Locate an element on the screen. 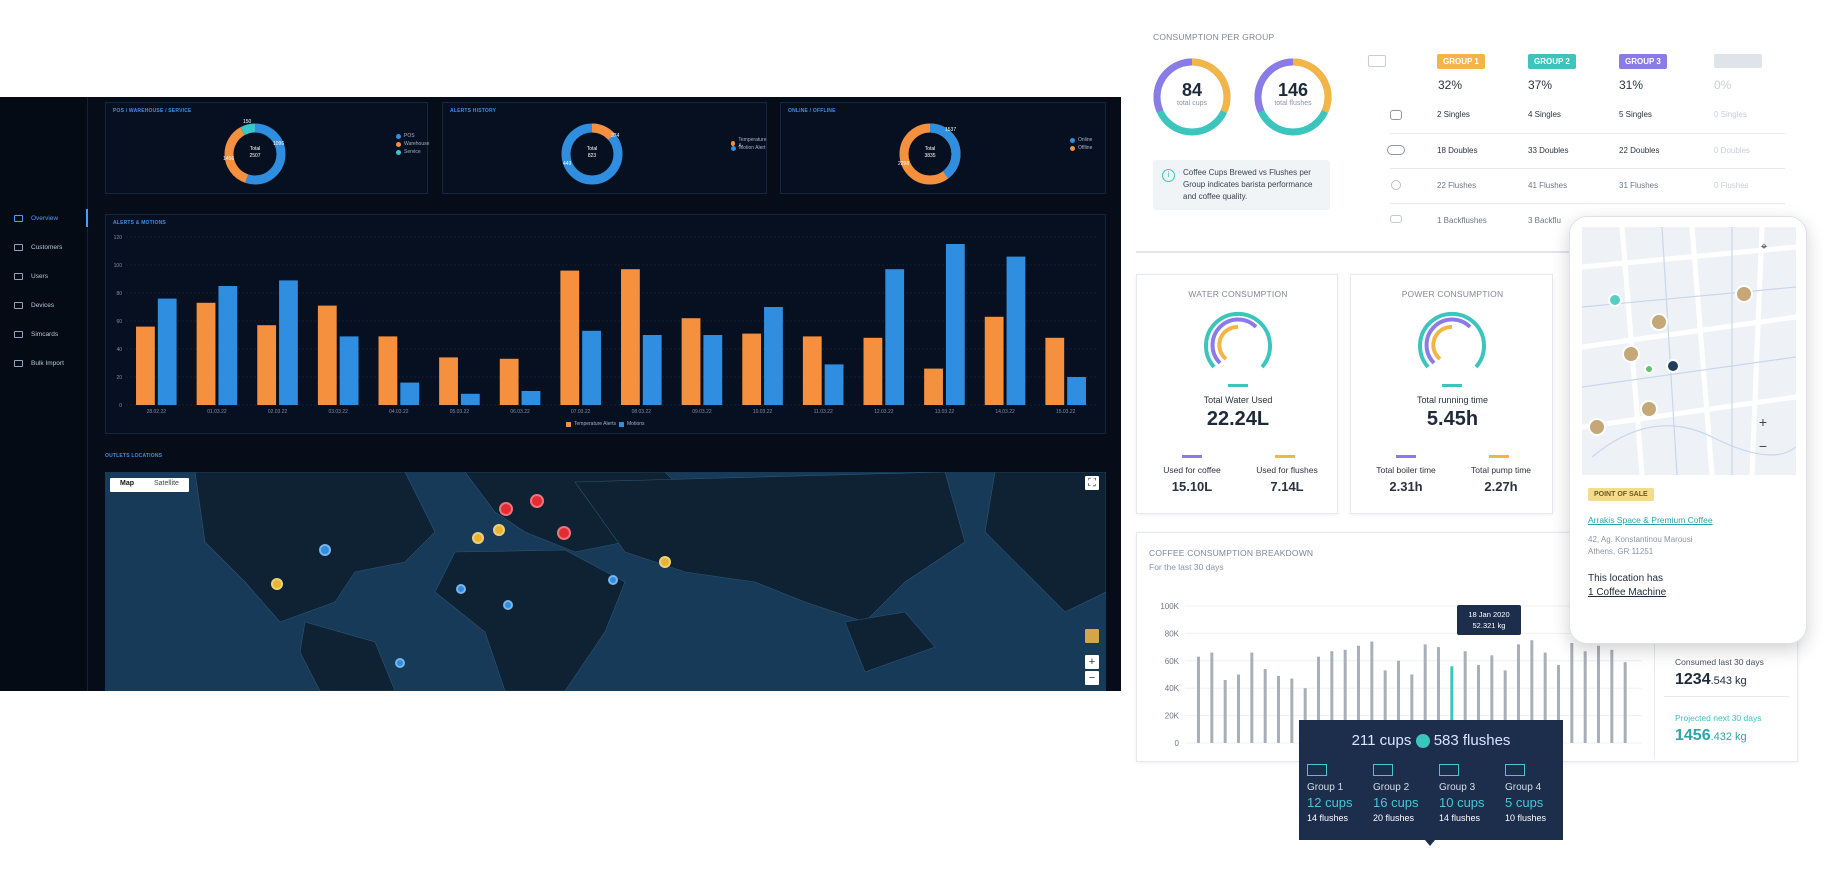  x-tick-label: 05.03.22 is located at coordinates (460, 412).